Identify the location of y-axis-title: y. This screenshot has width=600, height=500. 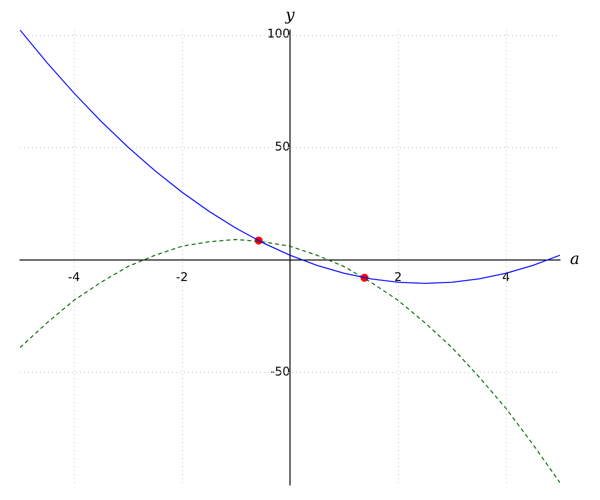
(290, 14).